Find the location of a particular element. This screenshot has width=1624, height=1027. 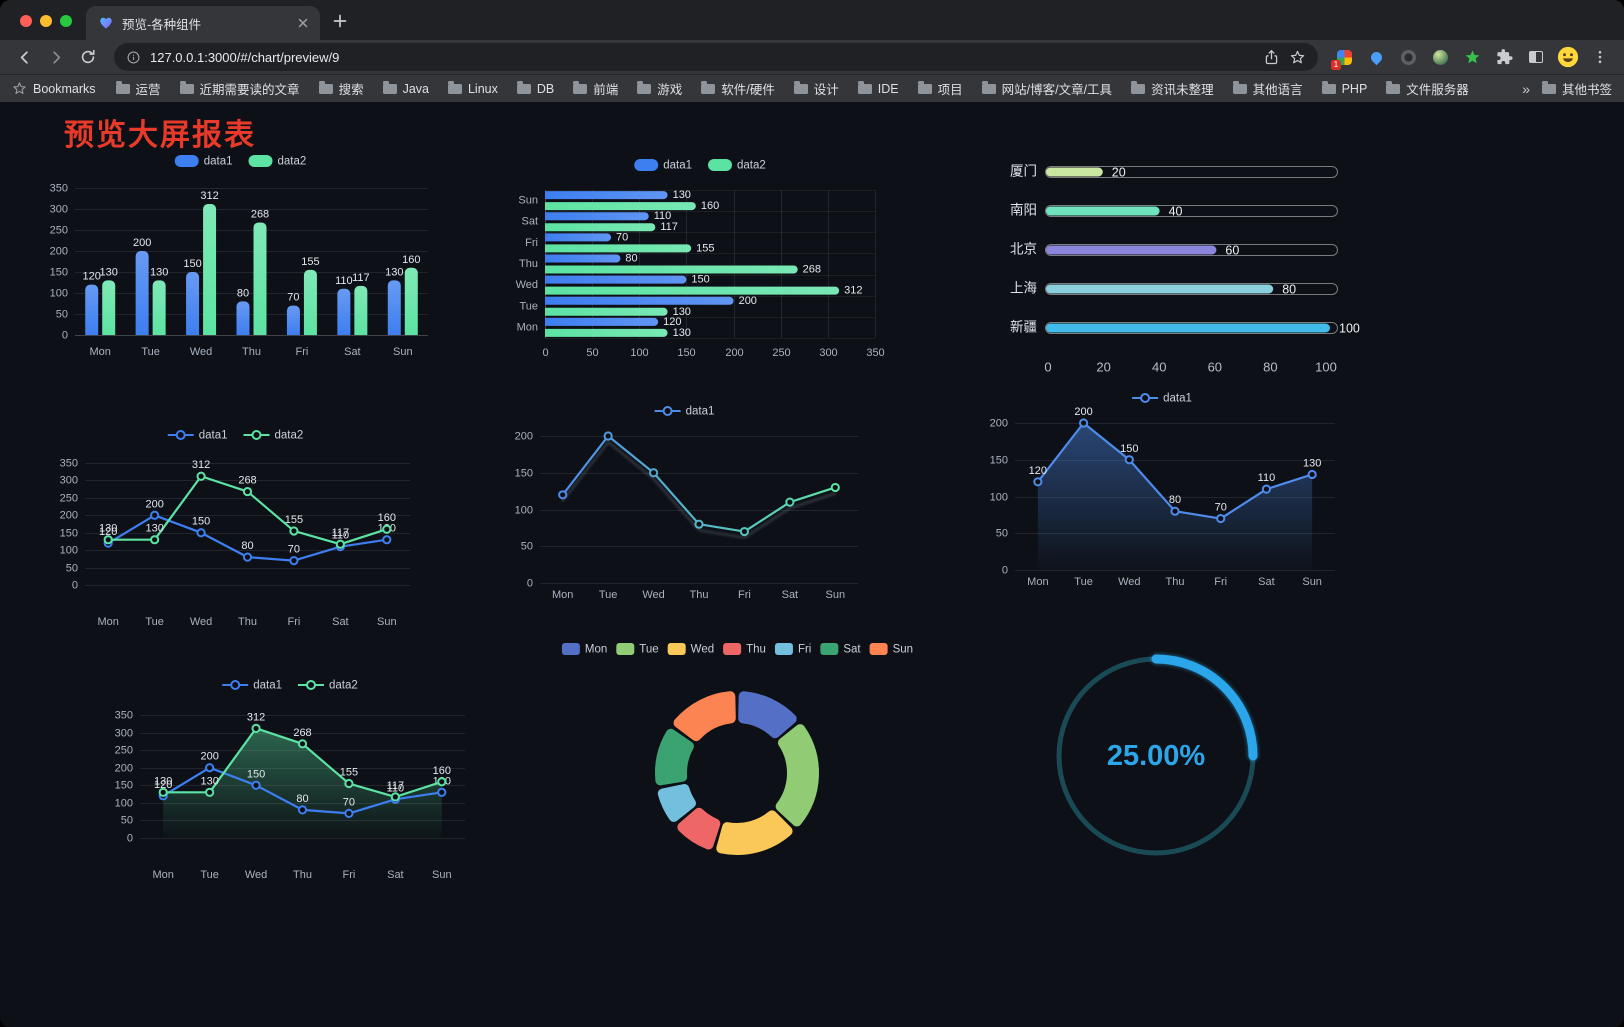

bookmark-label: 网站/博客/文章/工具 is located at coordinates (1057, 90).